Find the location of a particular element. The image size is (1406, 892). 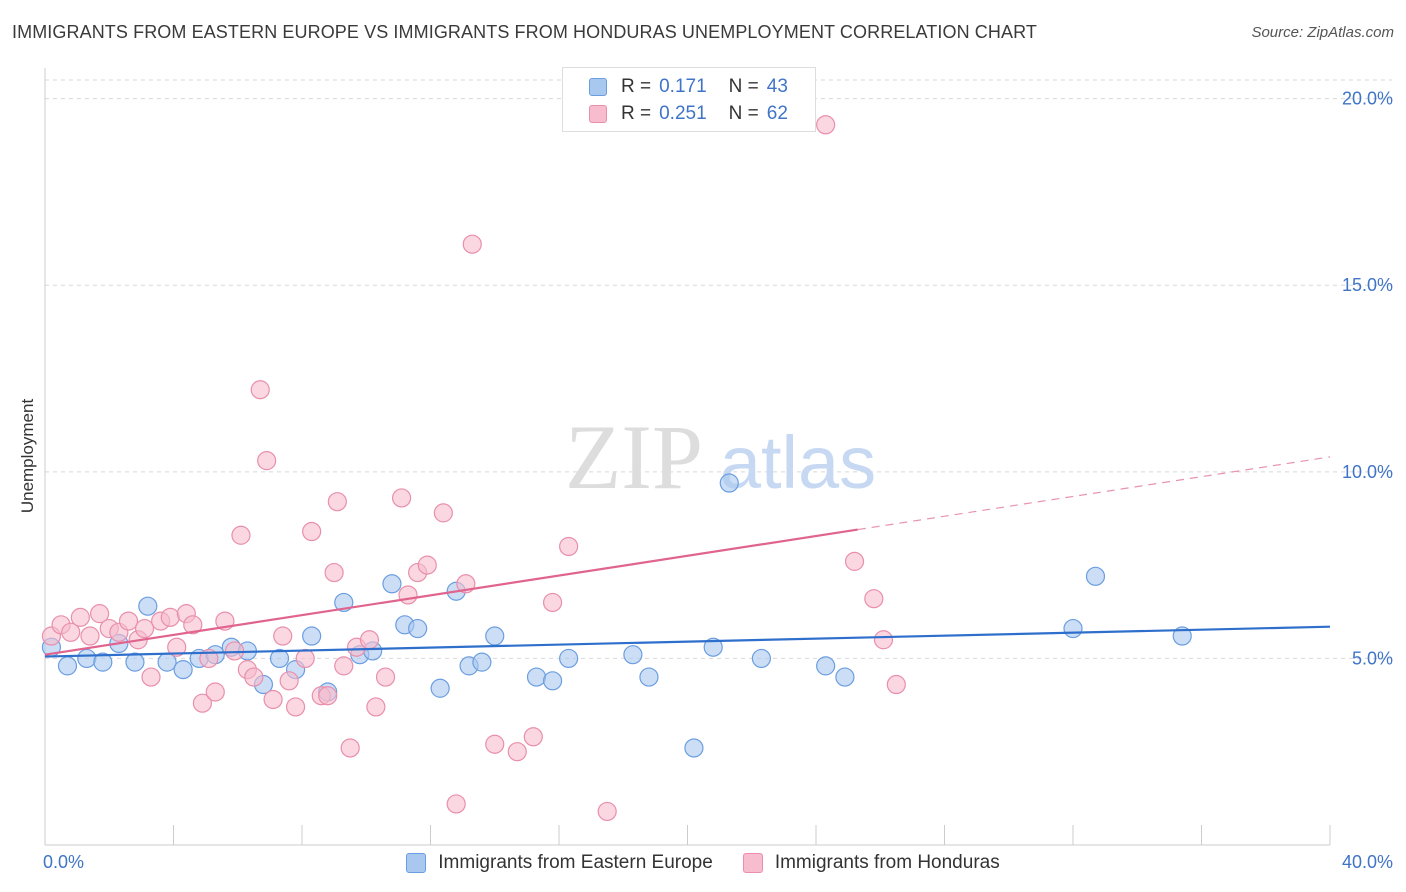

legend-item-eastern-europe: Immigrants from Eastern Europe is located at coordinates (559, 863).